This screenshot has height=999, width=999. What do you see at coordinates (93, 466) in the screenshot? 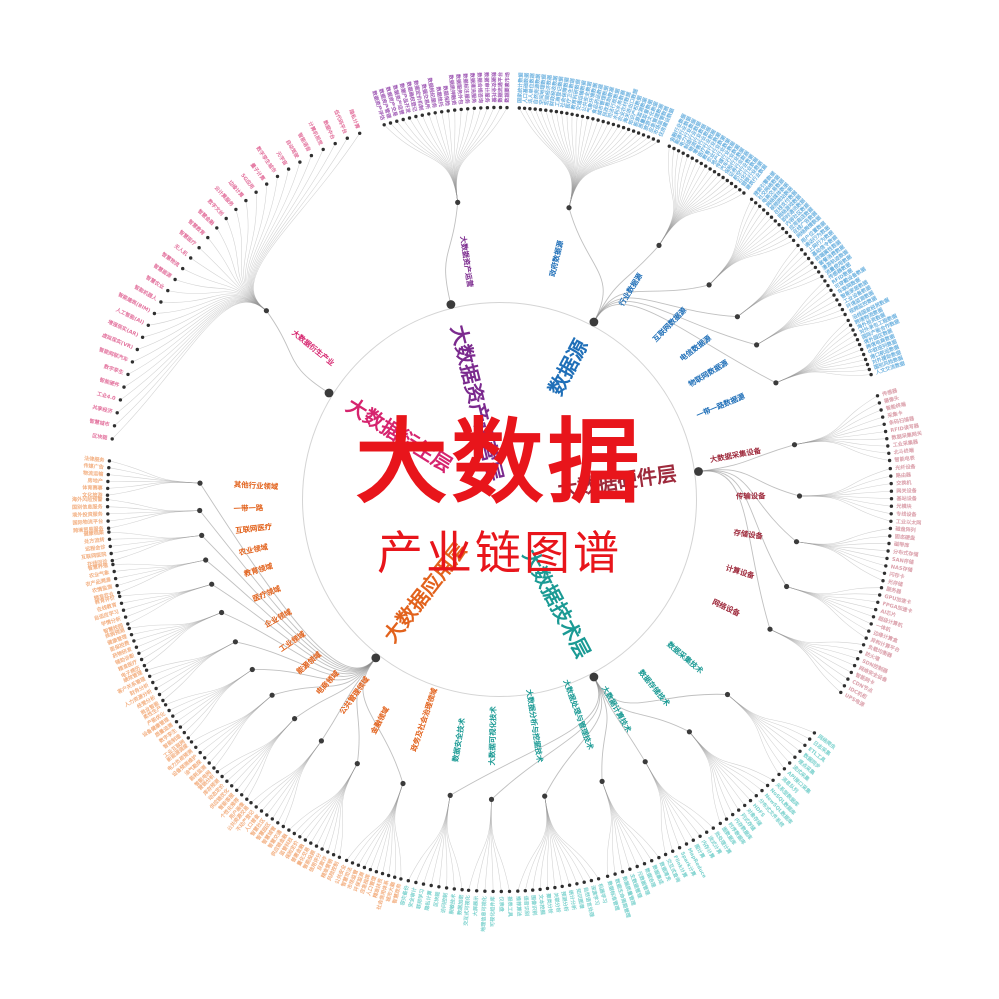
I see `leaf-node-label: 传媒广告` at bounding box center [93, 466].